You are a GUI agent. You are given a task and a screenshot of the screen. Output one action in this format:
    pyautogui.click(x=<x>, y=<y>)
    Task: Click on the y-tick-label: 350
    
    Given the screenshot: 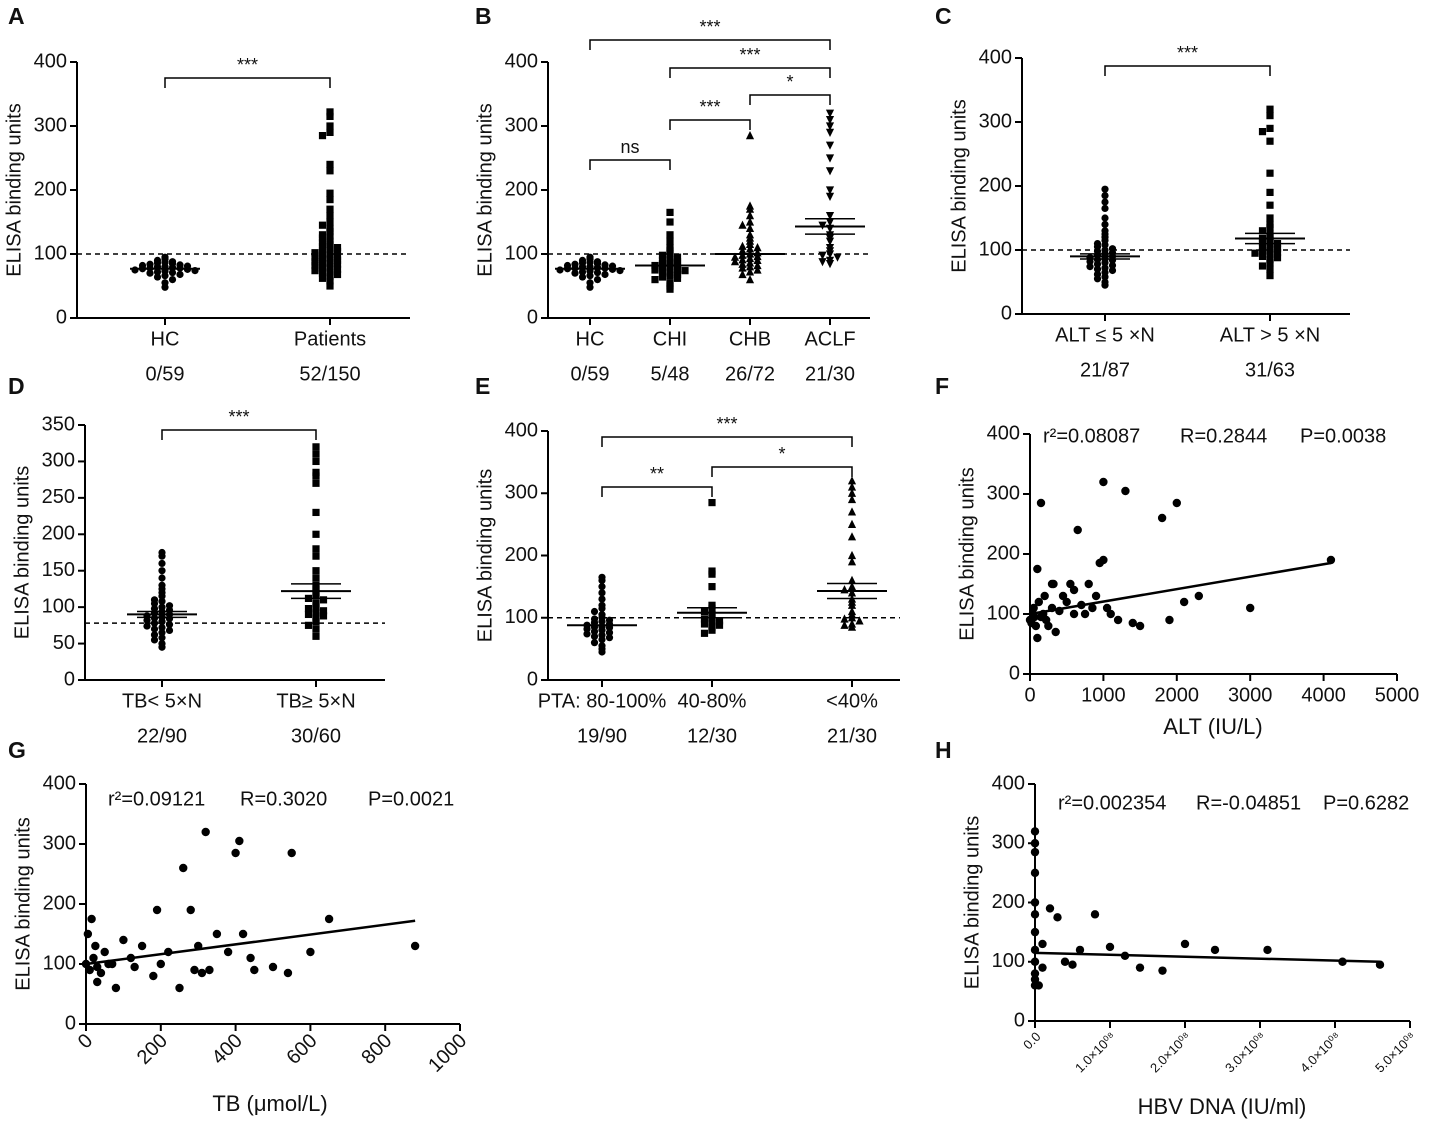 What is the action you would take?
    pyautogui.click(x=58, y=424)
    